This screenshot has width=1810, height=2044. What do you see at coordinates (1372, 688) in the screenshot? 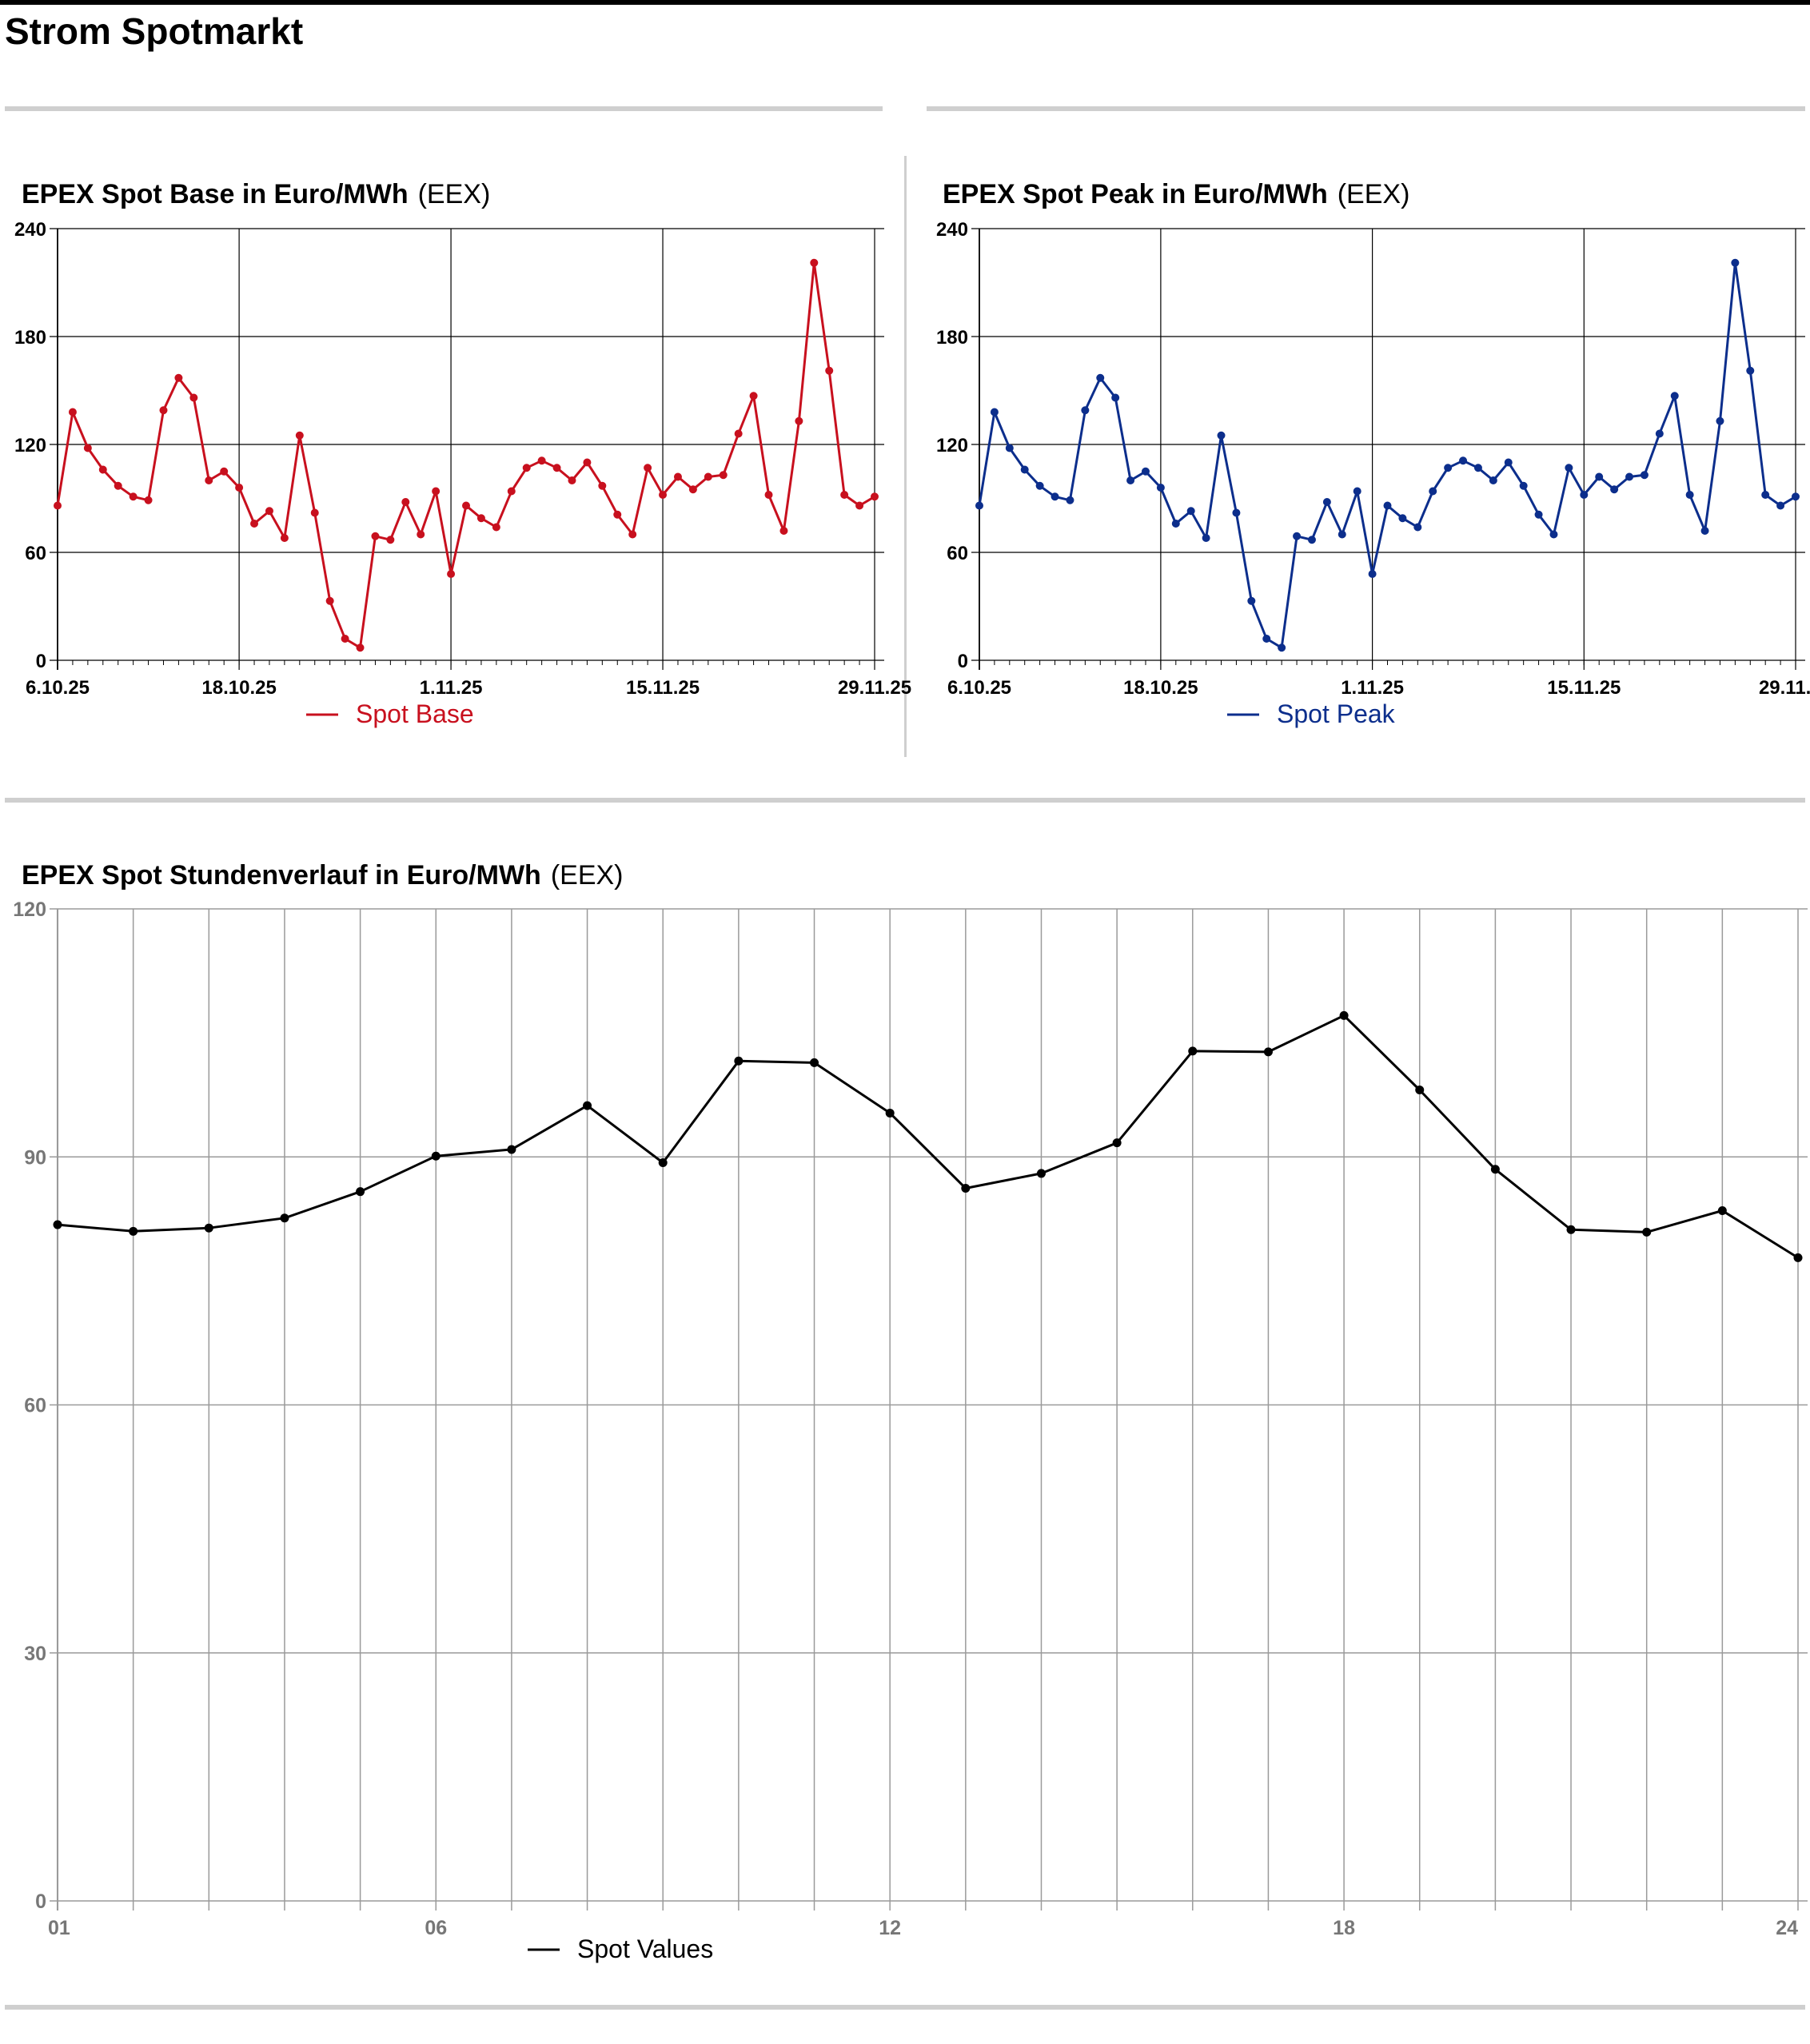
I see `peak-xtick-label: 1.11.25` at bounding box center [1372, 688].